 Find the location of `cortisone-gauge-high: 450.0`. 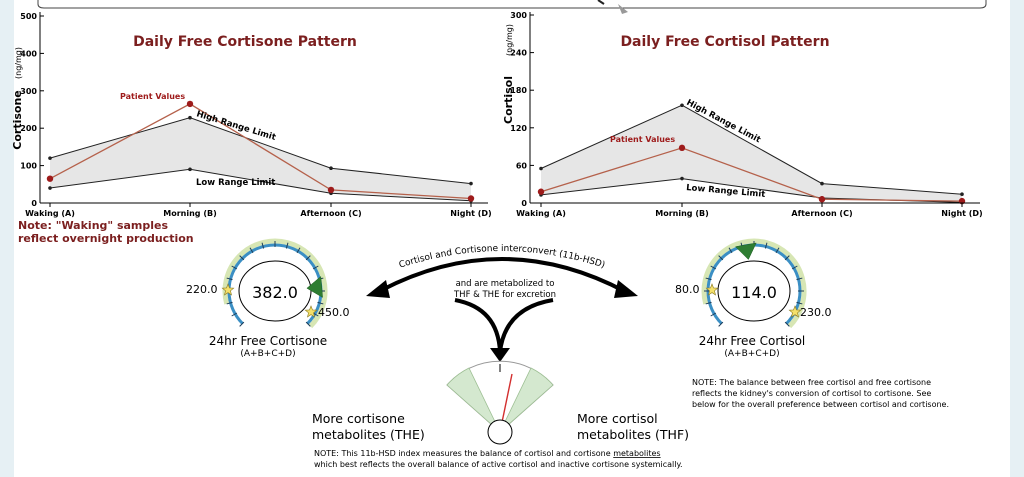

cortisone-gauge-high: 450.0 is located at coordinates (334, 312).